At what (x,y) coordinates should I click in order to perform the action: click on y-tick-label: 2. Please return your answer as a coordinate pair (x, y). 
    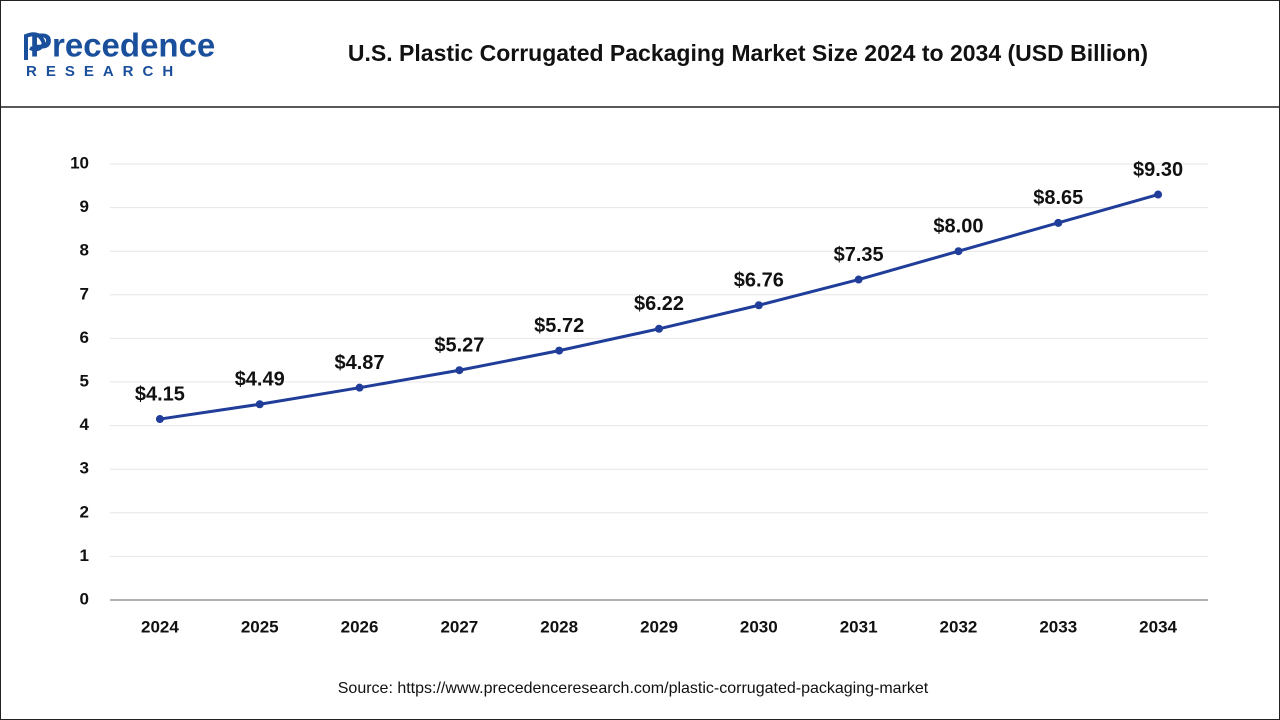
    Looking at the image, I should click on (84, 511).